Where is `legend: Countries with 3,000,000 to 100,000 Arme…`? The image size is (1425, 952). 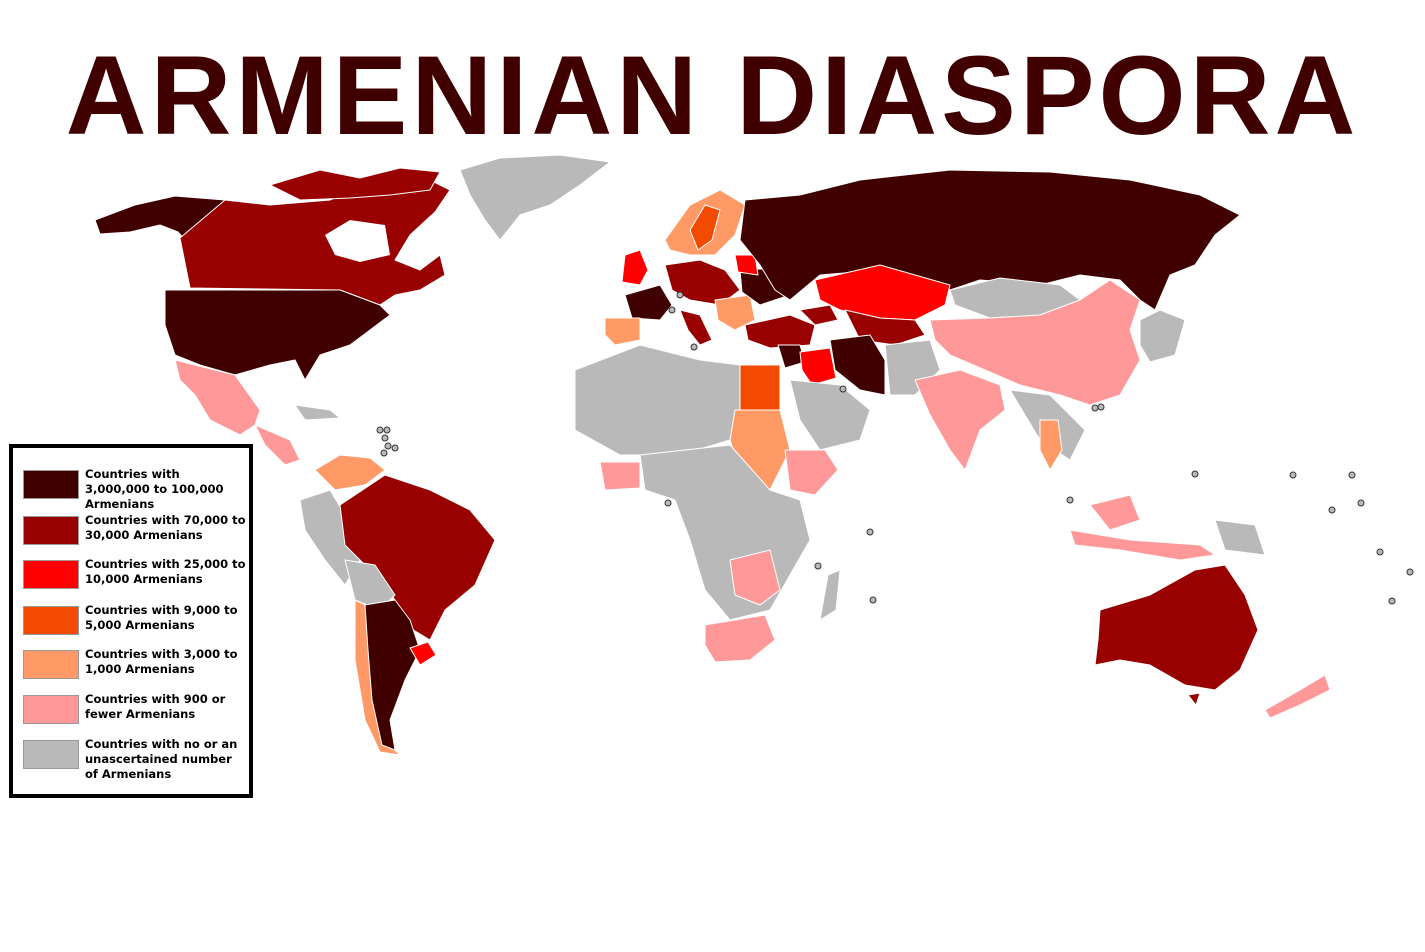
legend: Countries with 3,000,000 to 100,000 Arme… is located at coordinates (131, 621).